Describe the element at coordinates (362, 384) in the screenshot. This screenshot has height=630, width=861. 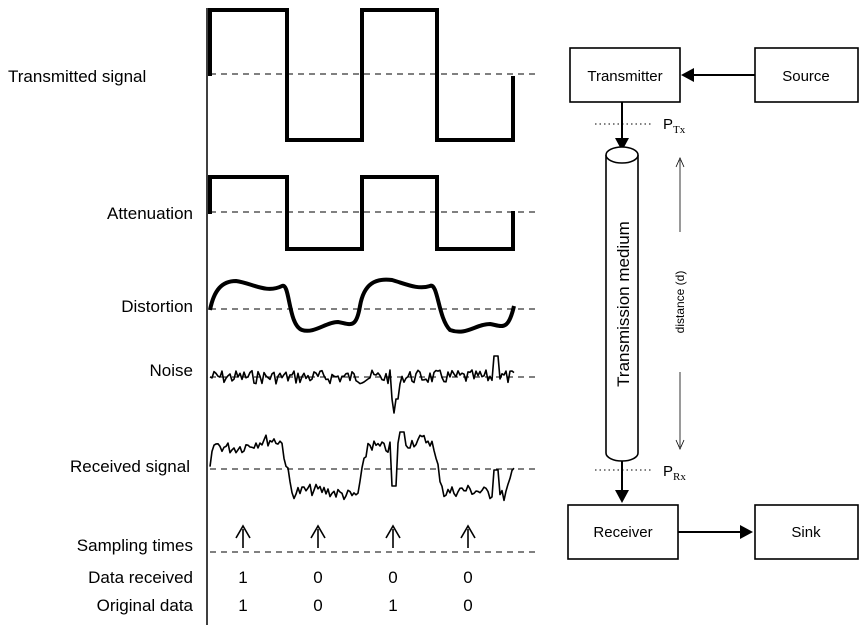
I see `noise-waveform` at that location.